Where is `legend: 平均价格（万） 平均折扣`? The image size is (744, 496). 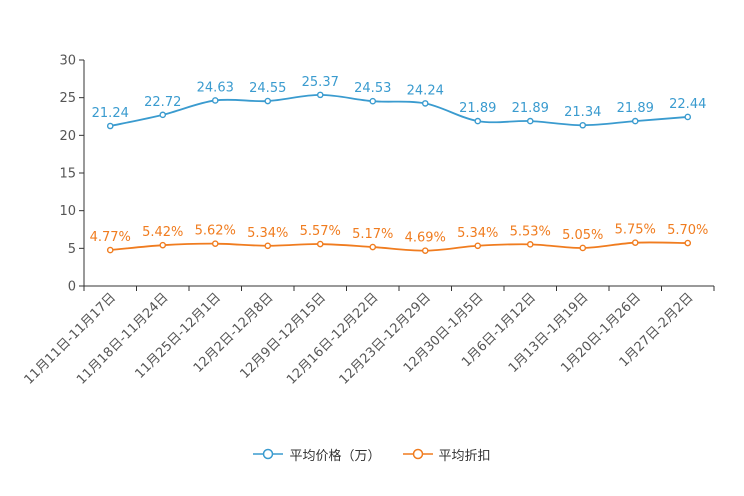 legend: 平均价格（万） 平均折扣 is located at coordinates (372, 454).